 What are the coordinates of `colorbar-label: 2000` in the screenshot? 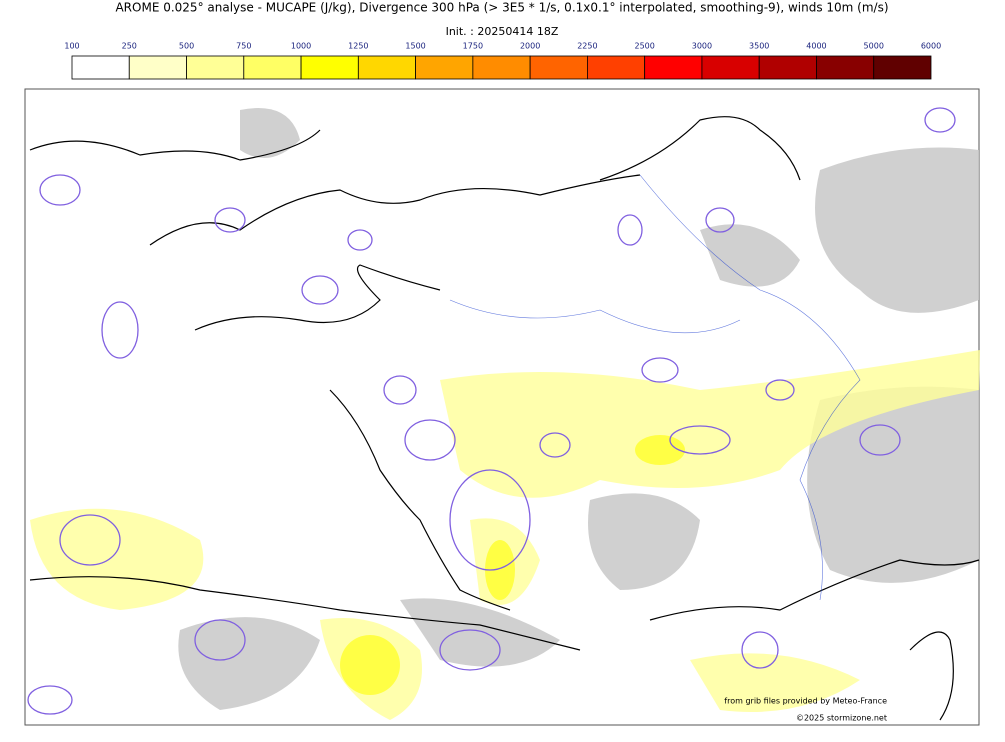 It's located at (530, 46).